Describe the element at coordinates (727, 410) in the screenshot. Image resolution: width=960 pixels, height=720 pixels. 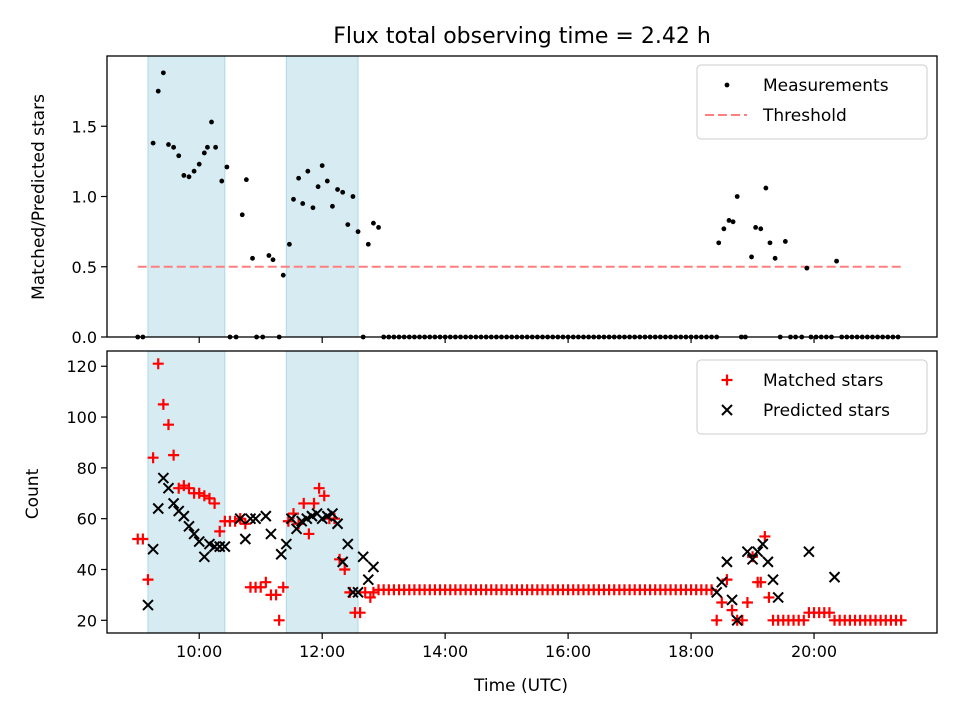
I see `legend-marker-predicted-stars` at that location.